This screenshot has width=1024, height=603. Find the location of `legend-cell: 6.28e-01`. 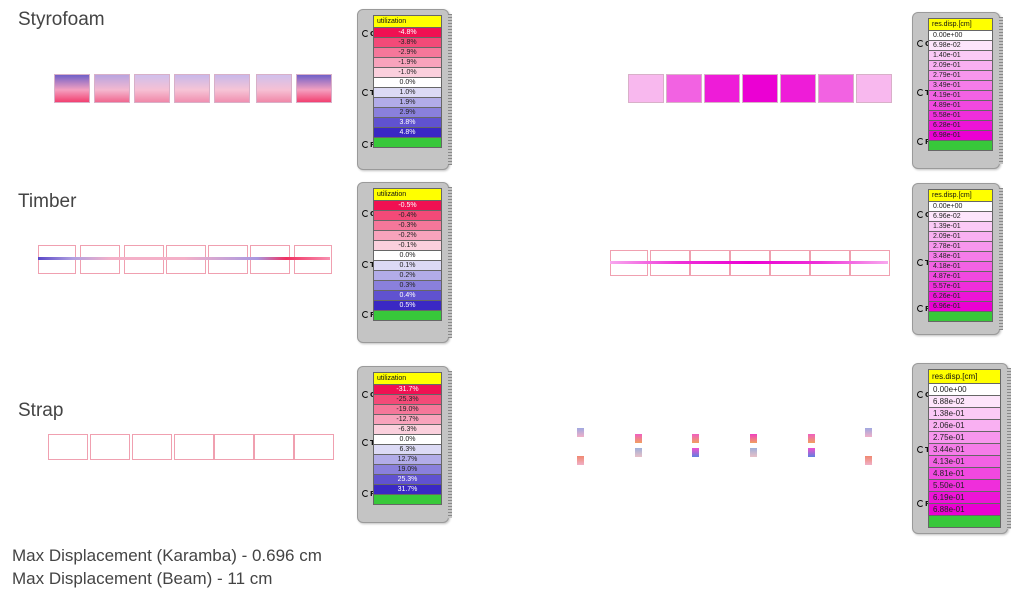

legend-cell: 6.28e-01 is located at coordinates (960, 126).